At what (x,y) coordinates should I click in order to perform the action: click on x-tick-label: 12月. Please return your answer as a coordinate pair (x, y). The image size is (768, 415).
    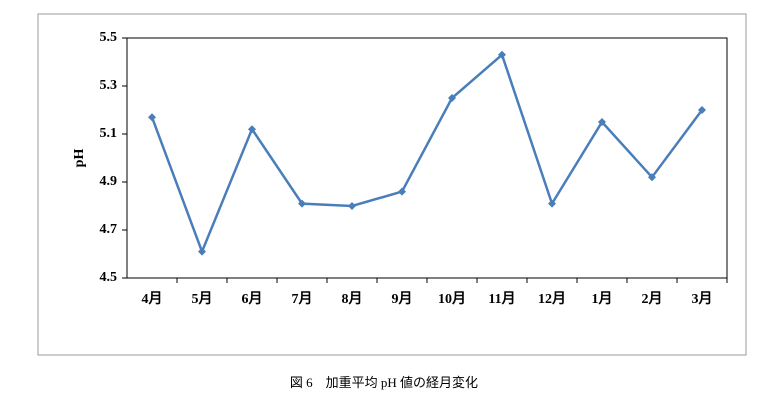
    Looking at the image, I should click on (552, 299).